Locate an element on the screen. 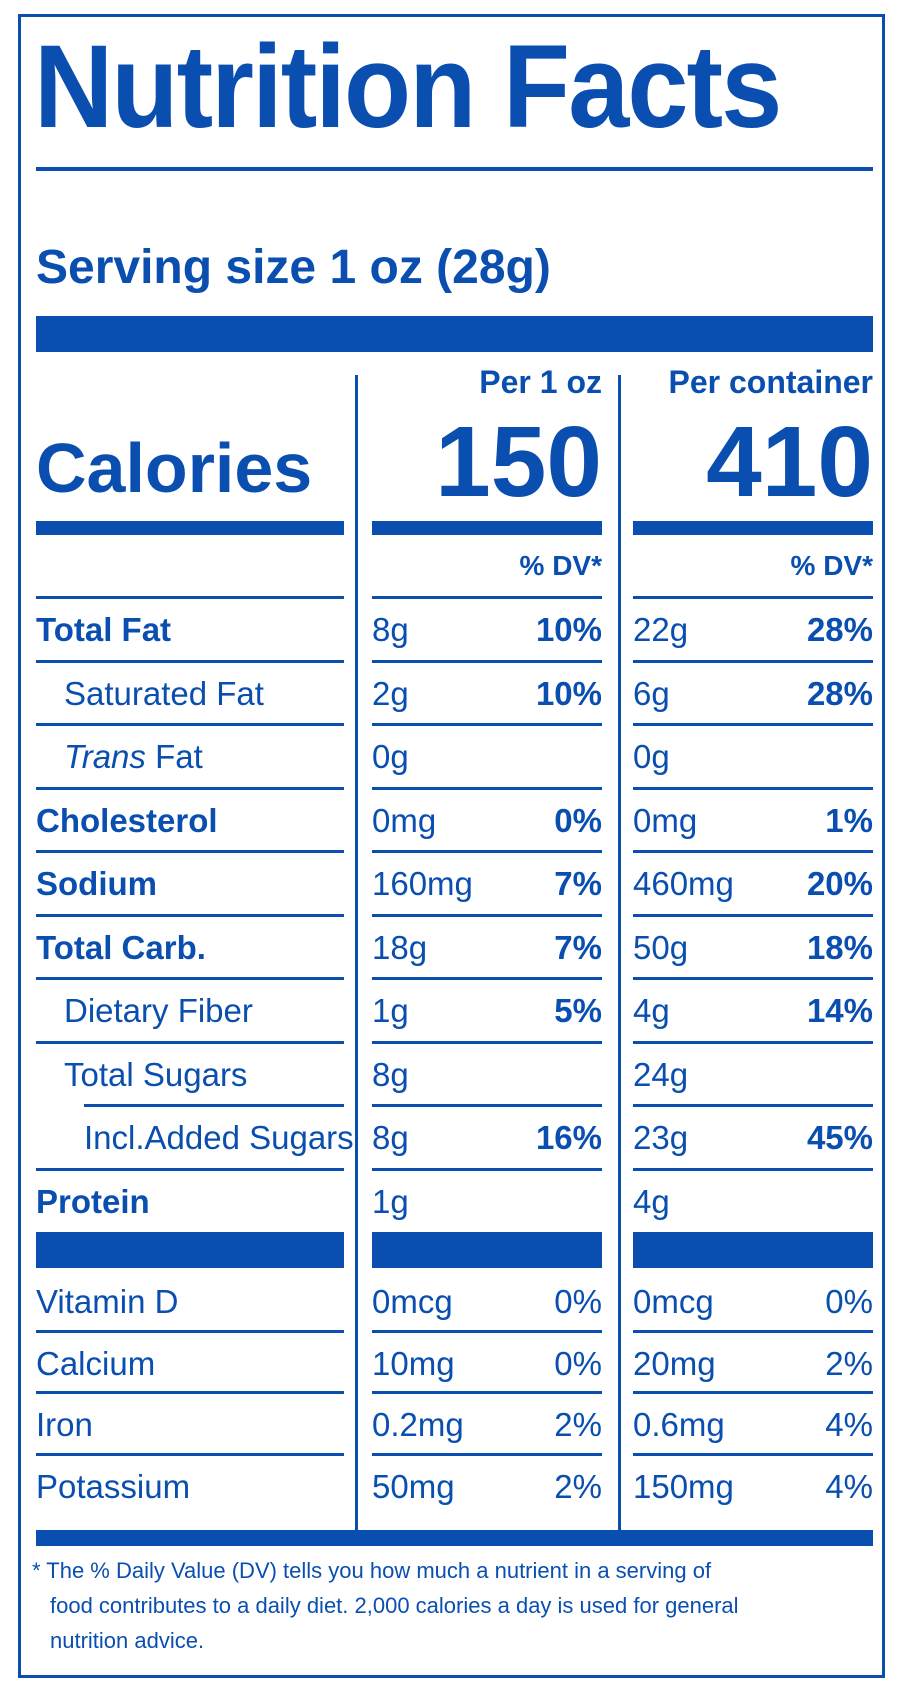  calories-label: Calories is located at coordinates (174, 468).